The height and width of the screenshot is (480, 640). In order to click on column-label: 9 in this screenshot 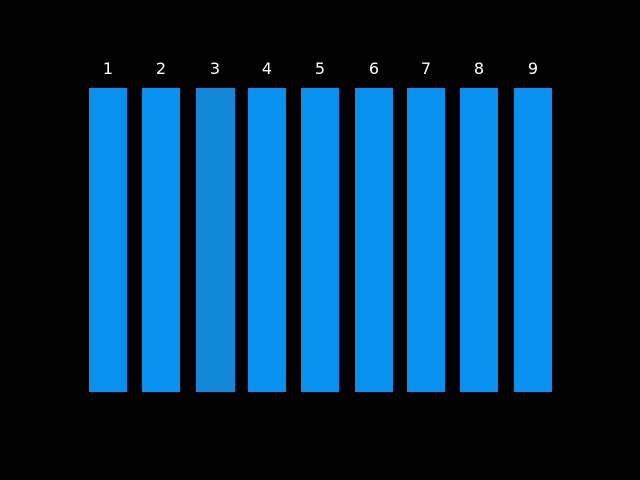, I will do `click(533, 68)`.